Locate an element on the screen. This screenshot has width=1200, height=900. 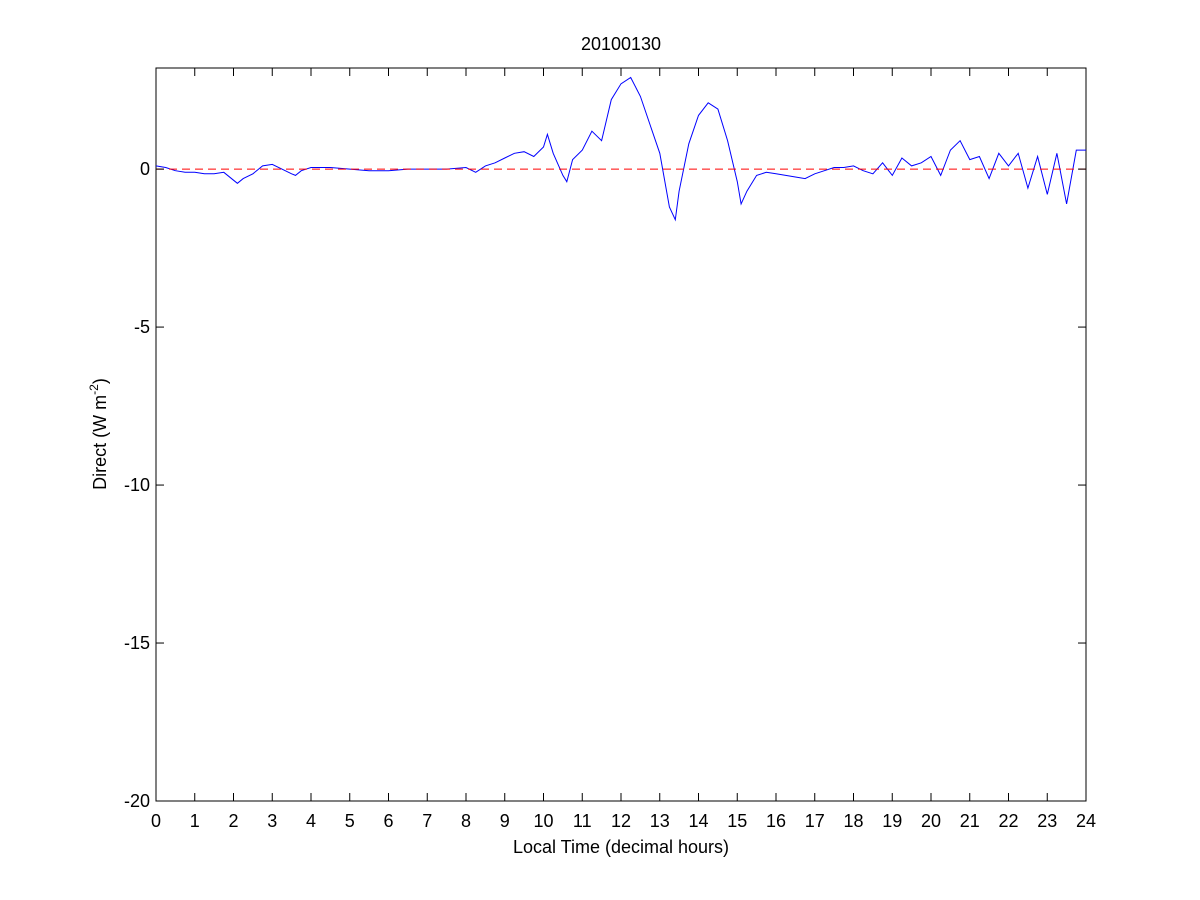
y-tick-label: 0 is located at coordinates (145, 169).